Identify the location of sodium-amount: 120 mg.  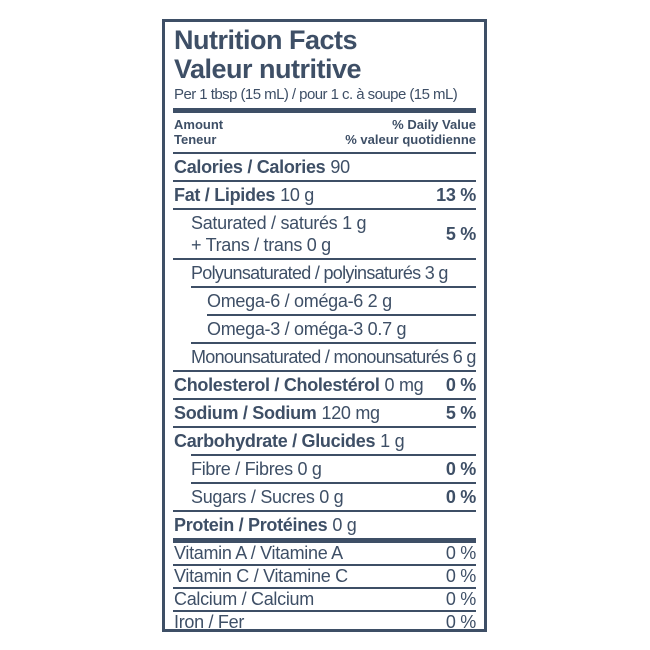
(351, 413).